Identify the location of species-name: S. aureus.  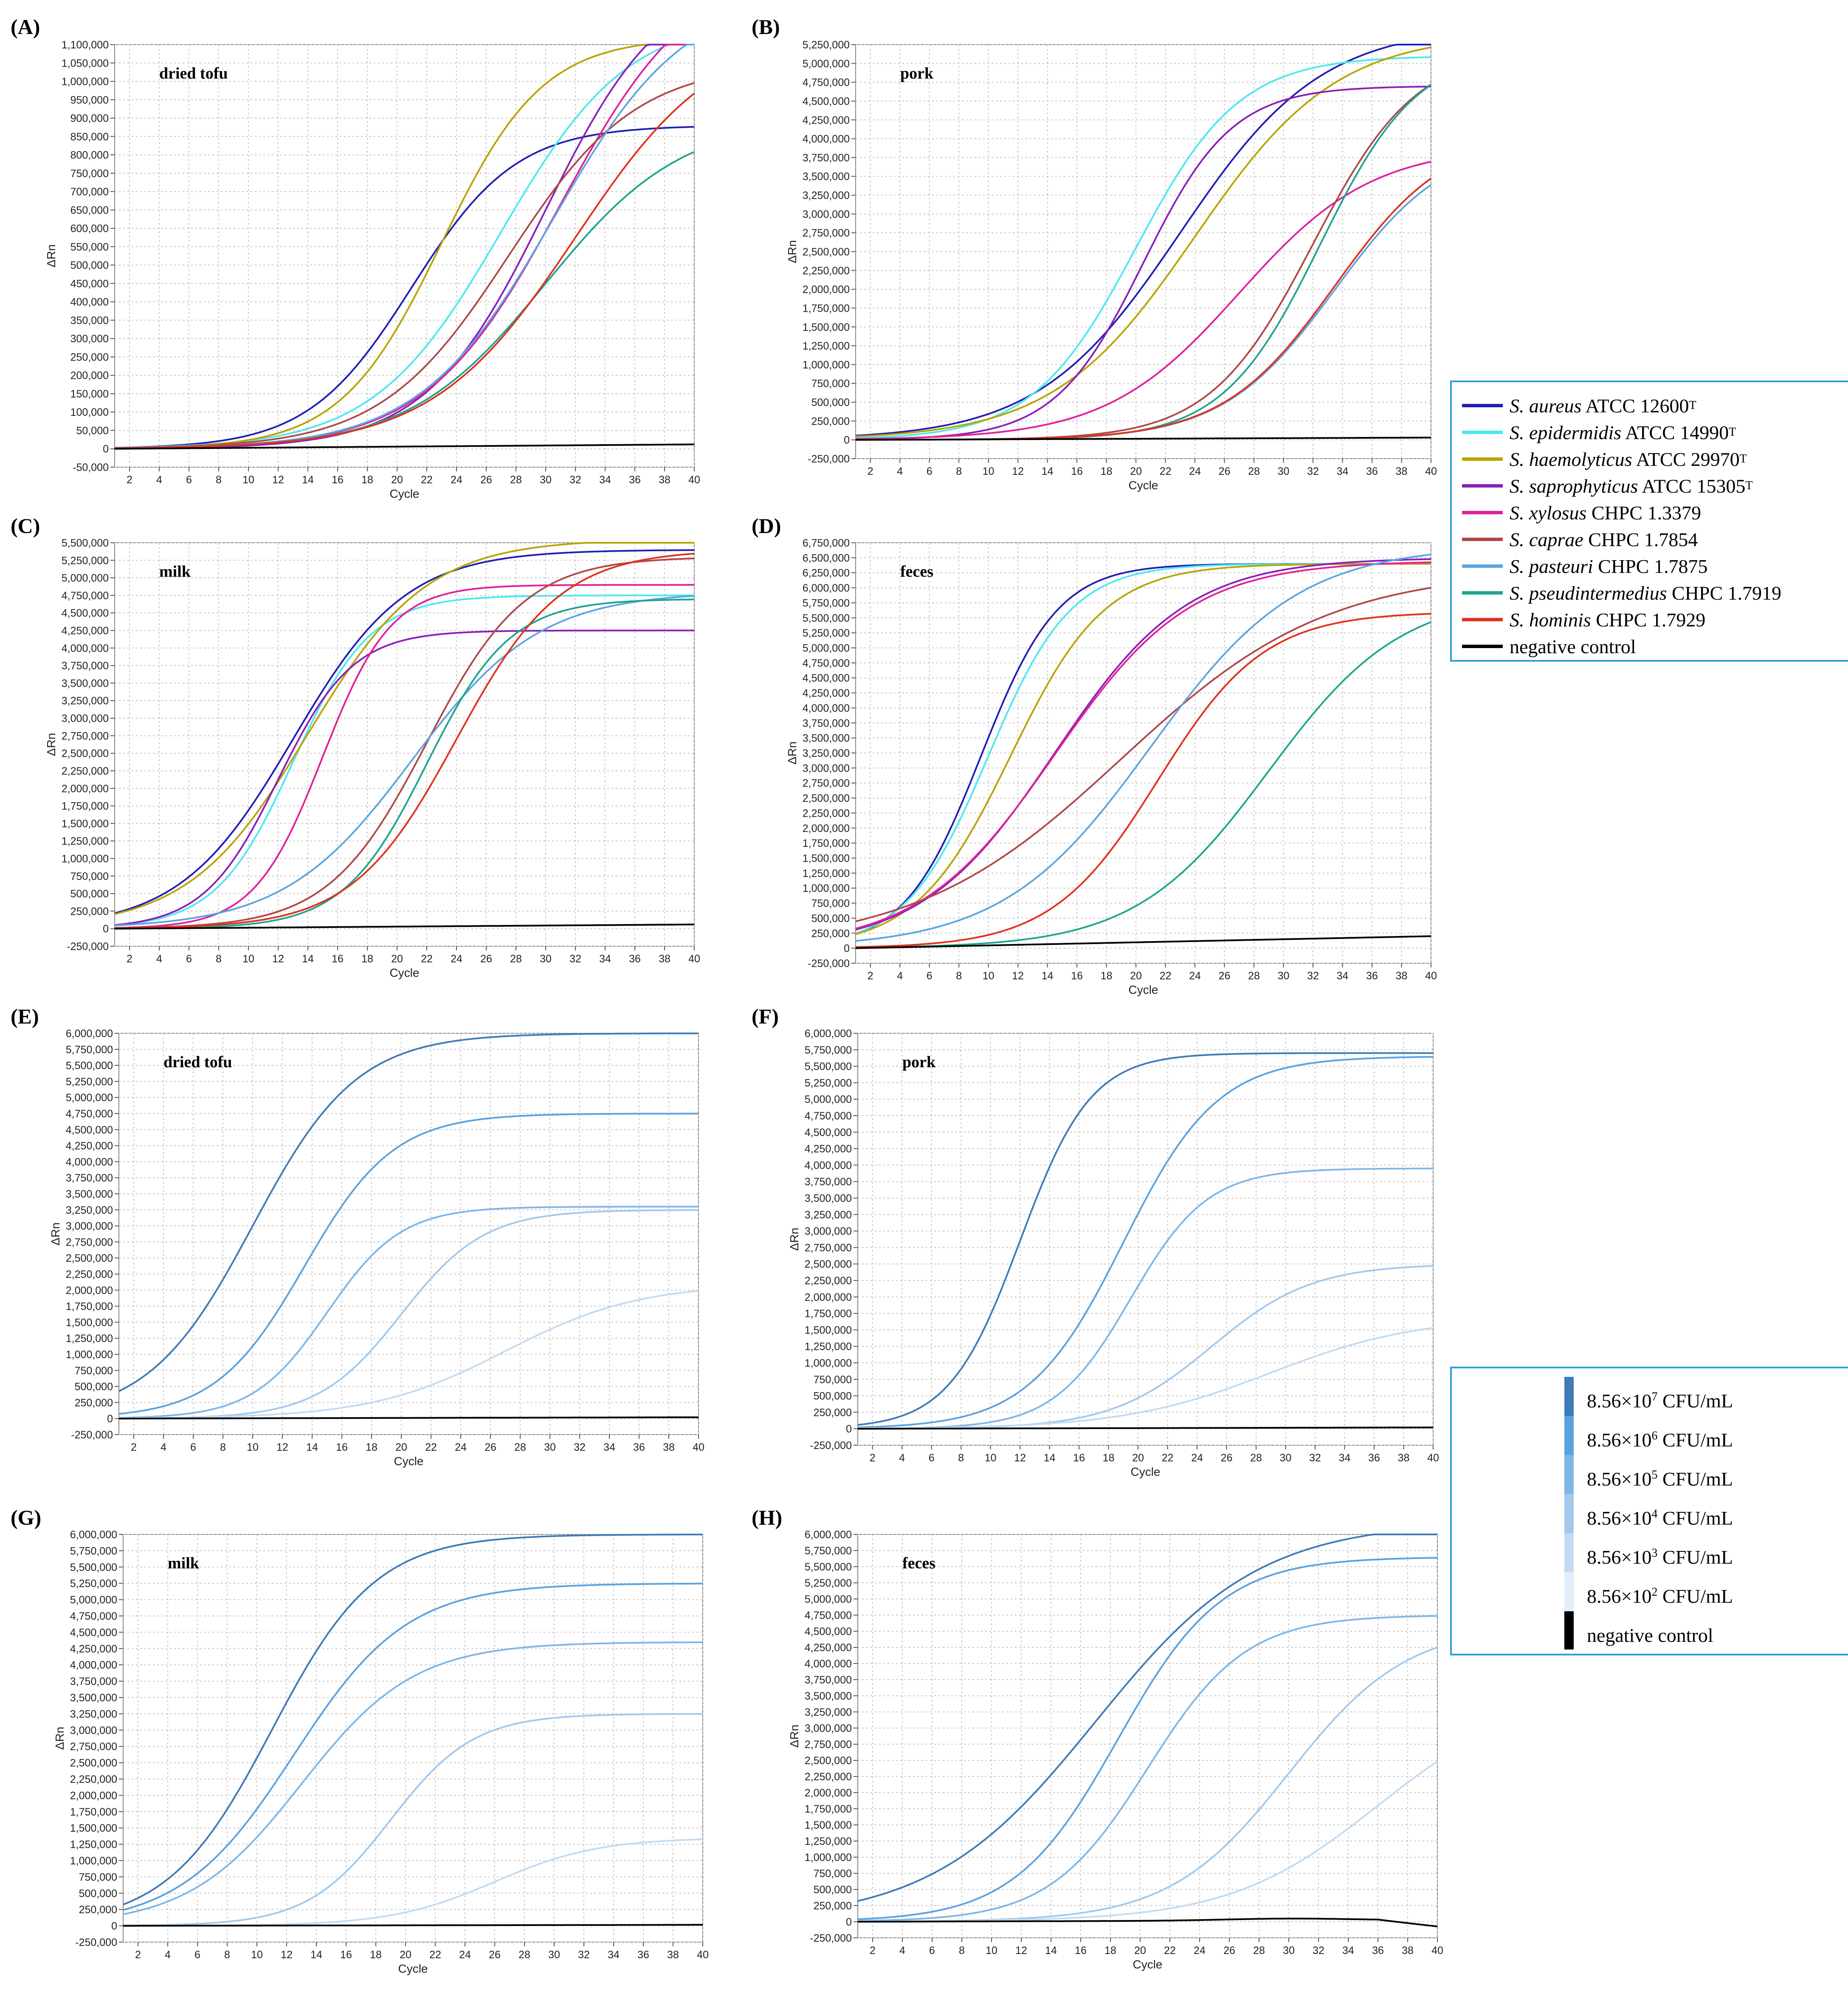
(1546, 406).